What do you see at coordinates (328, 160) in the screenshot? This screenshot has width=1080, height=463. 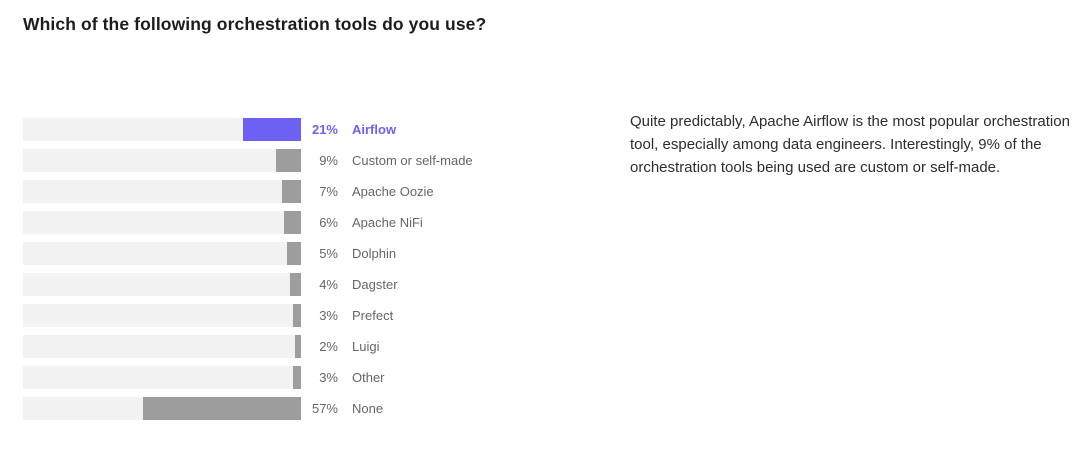 I see `bar-value-label: 9%` at bounding box center [328, 160].